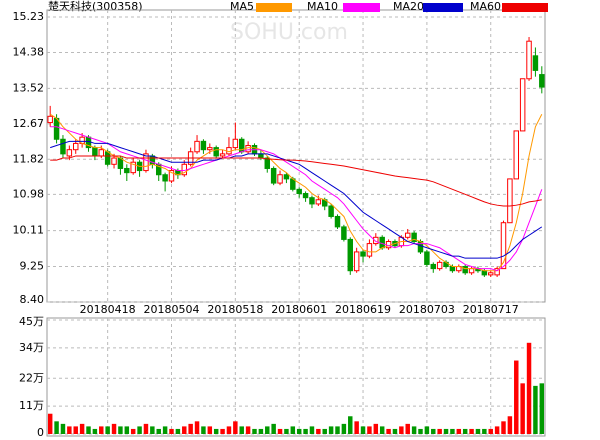  What do you see at coordinates (485, 6) in the screenshot?
I see `legend-label: MA60` at bounding box center [485, 6].